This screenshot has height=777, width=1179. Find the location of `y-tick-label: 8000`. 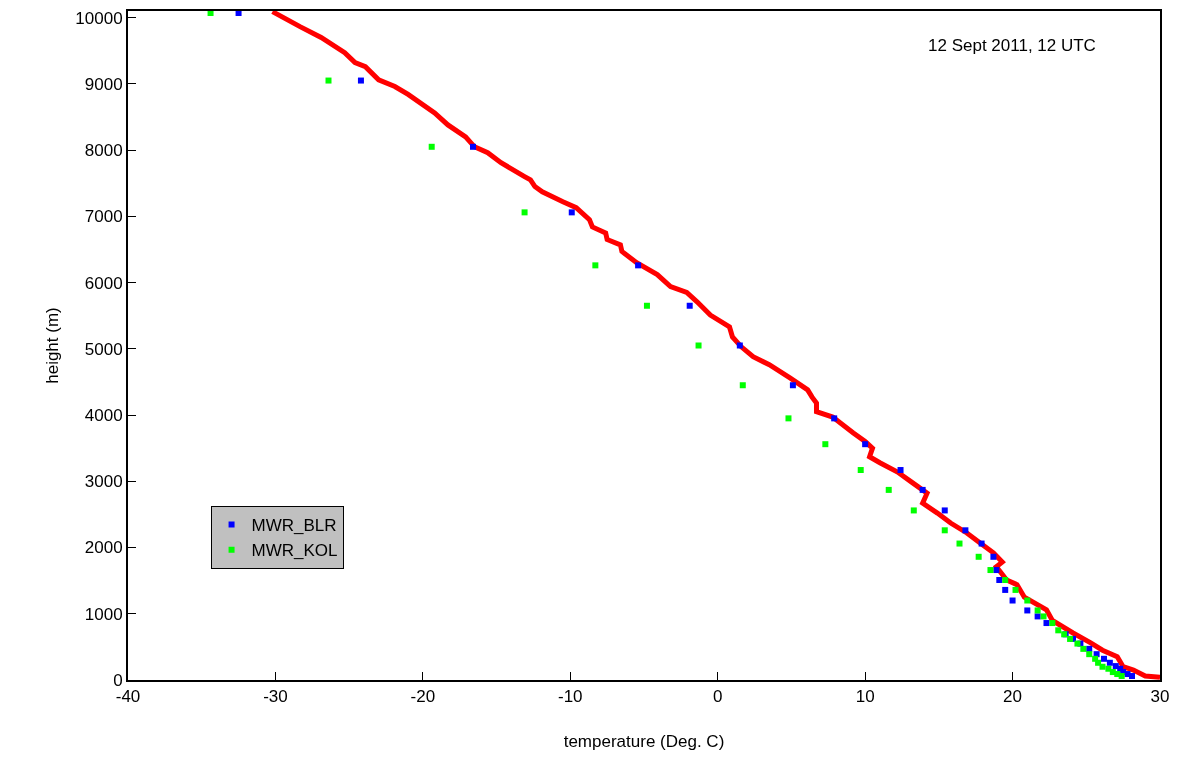

y-tick-label: 8000 is located at coordinates (103, 151).